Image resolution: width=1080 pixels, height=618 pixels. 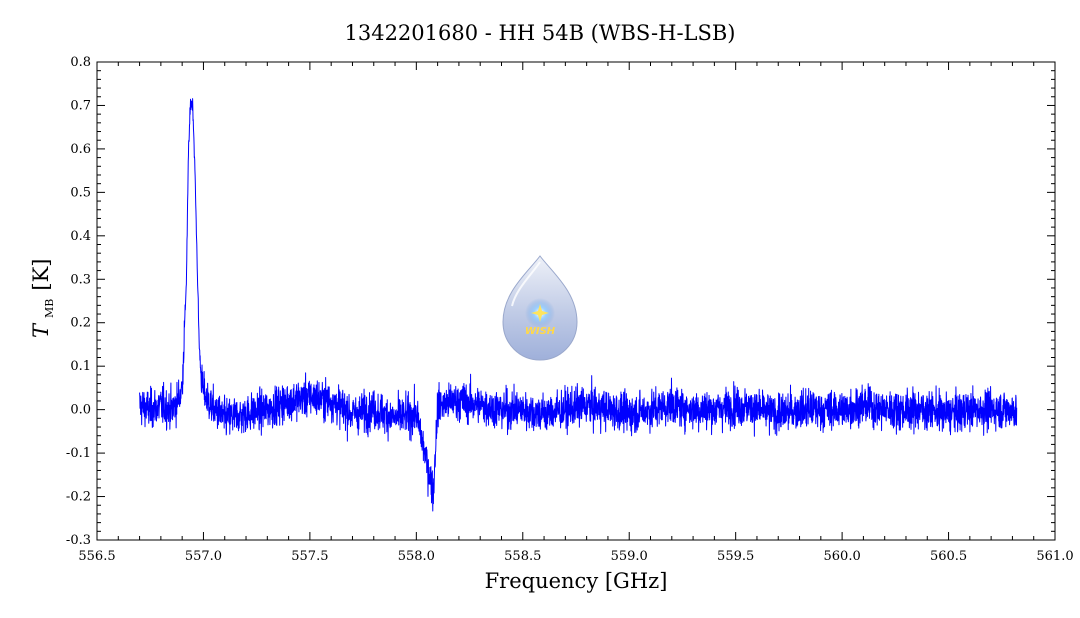 I want to click on y-tick-label: 0.8, so click(x=80, y=62).